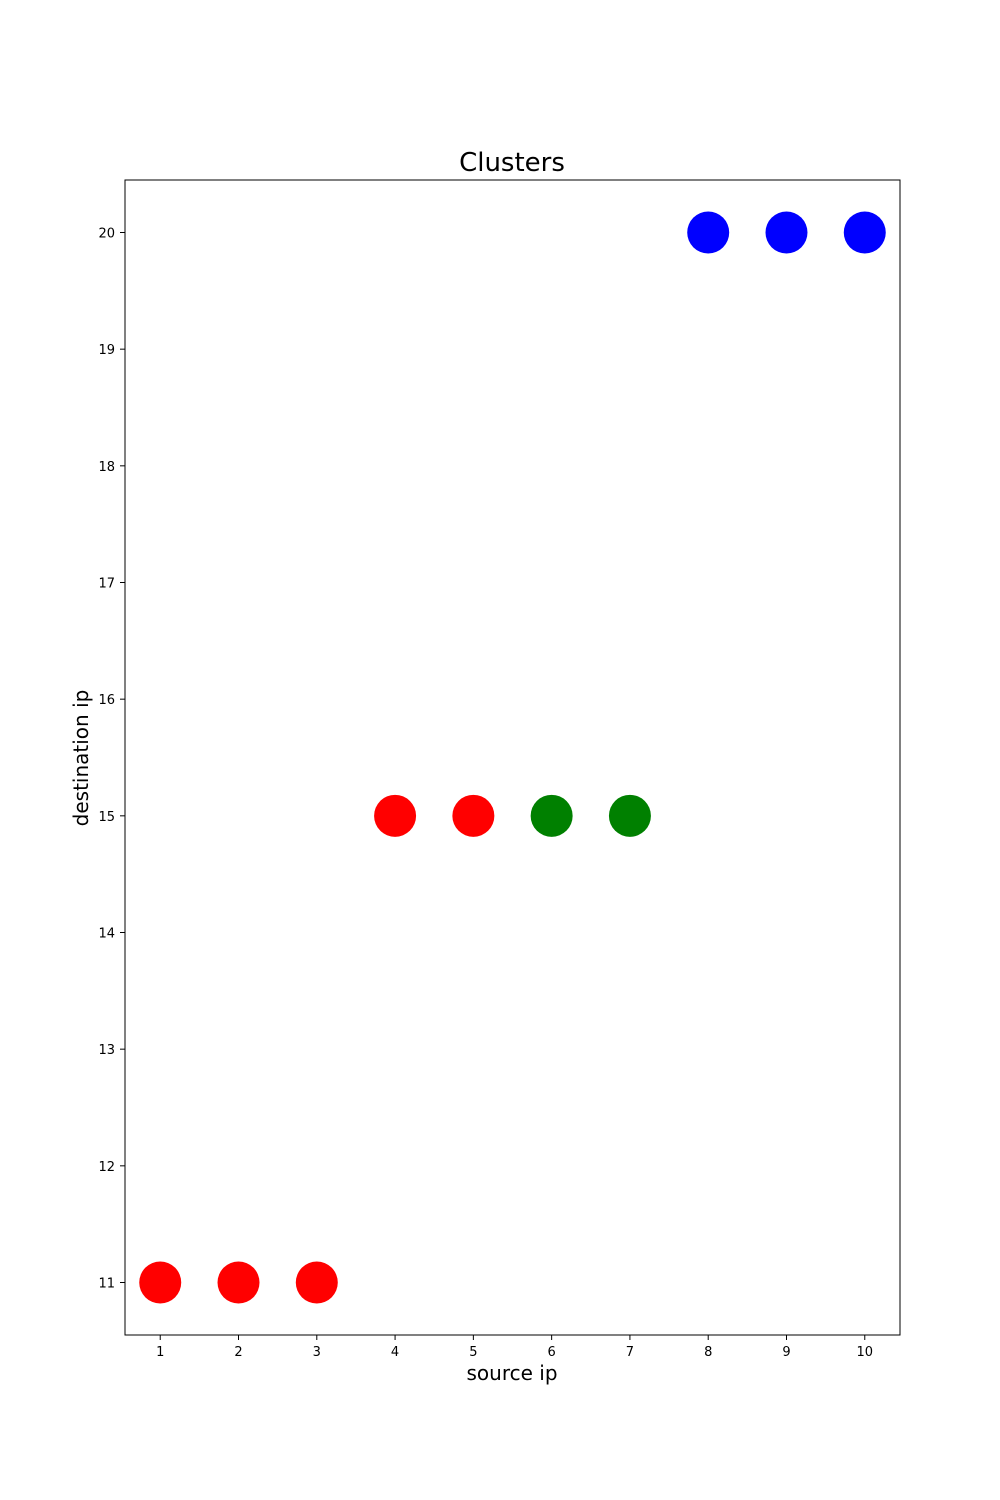 The height and width of the screenshot is (1500, 1000). What do you see at coordinates (106, 1167) in the screenshot?
I see `y-tick-label: 12` at bounding box center [106, 1167].